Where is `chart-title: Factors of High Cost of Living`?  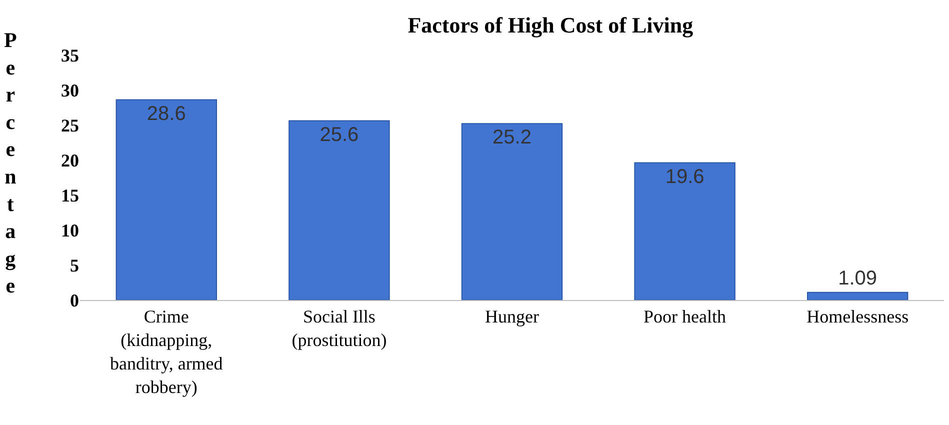 chart-title: Factors of High Cost of Living is located at coordinates (551, 25).